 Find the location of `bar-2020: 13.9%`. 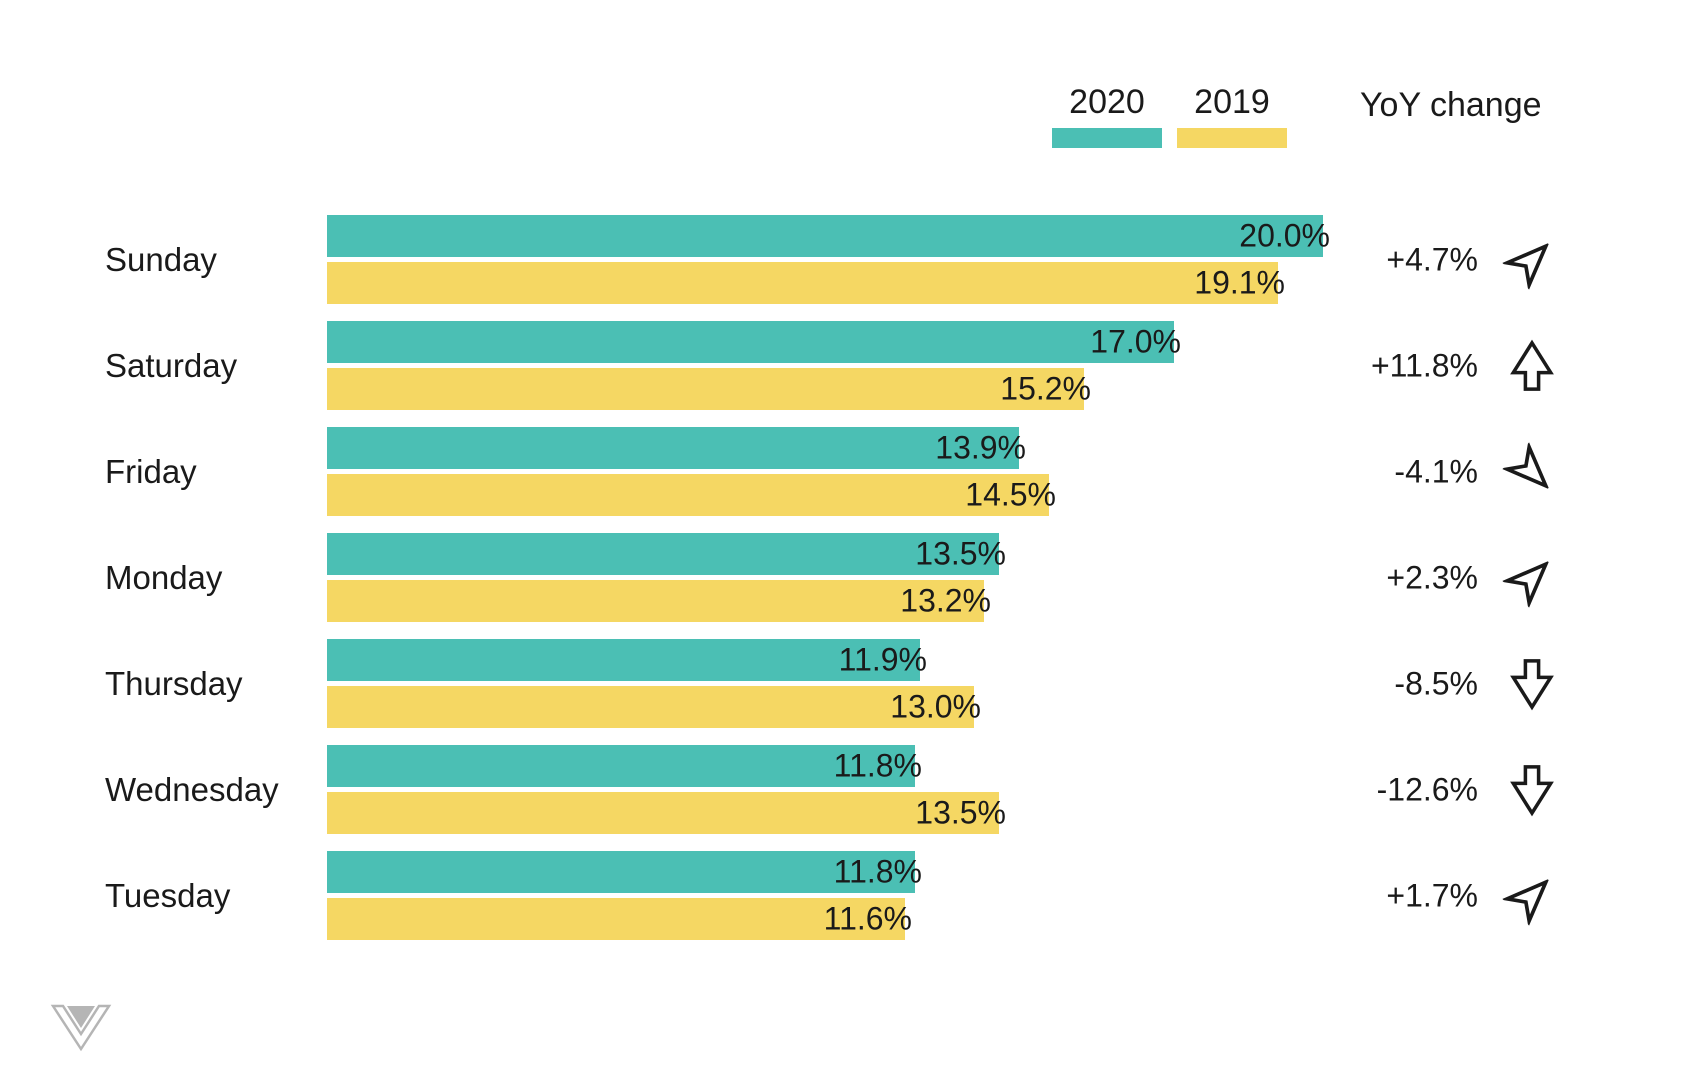

bar-2020: 13.9% is located at coordinates (676, 448).